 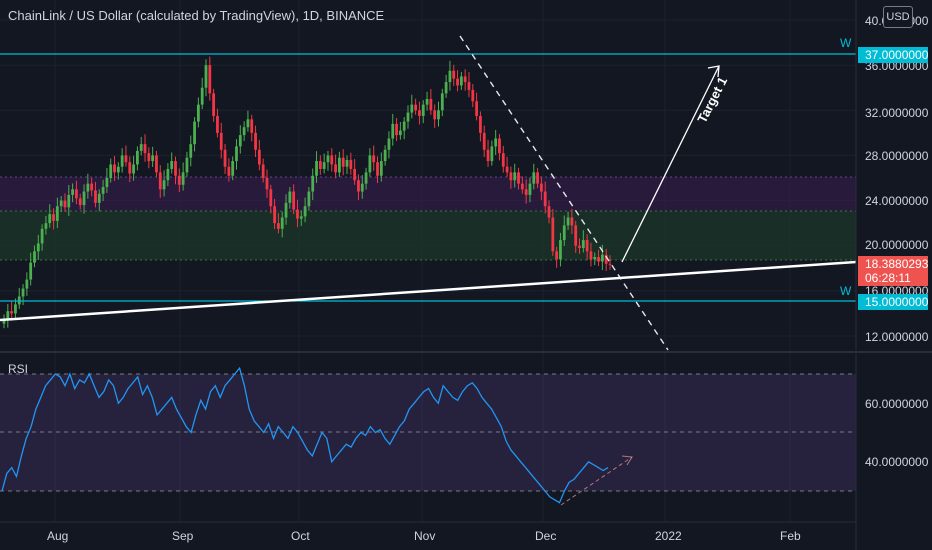 I want to click on rsi-y-tick-40: 40.0000000, so click(x=897, y=462).